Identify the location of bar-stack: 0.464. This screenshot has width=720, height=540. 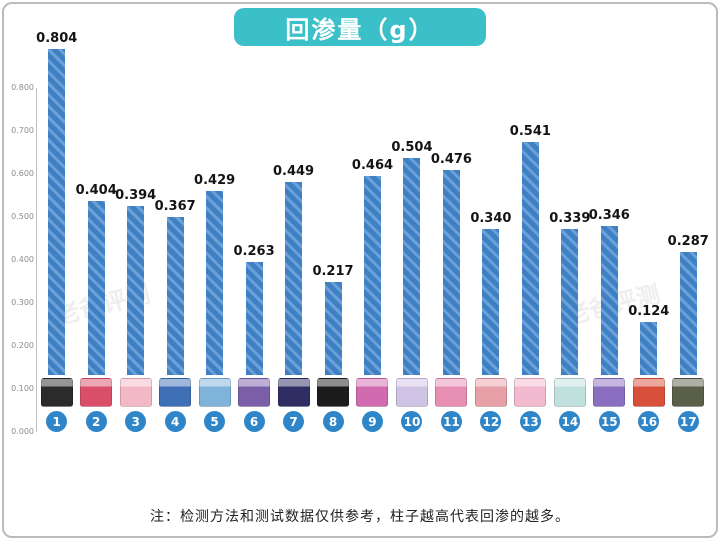
(372, 203).